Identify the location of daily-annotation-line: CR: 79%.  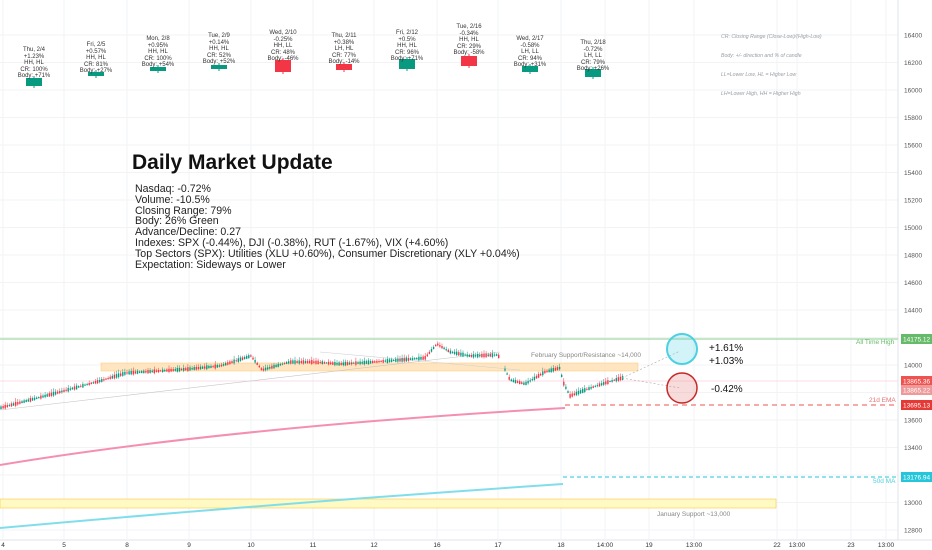
(592, 62).